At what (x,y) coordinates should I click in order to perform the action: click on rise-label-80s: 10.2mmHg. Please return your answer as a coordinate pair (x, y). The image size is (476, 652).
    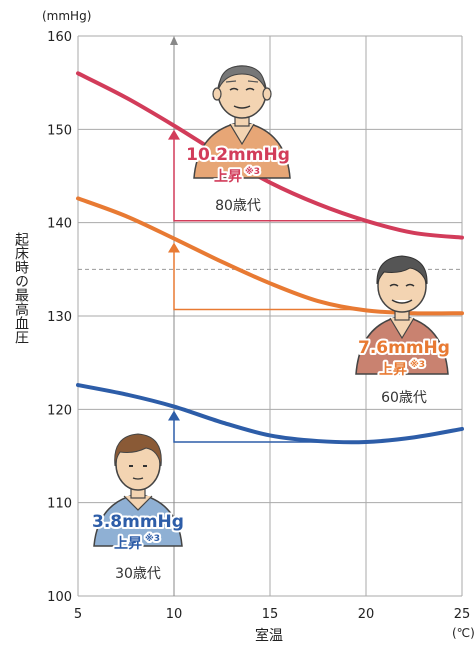
    Looking at the image, I should click on (238, 155).